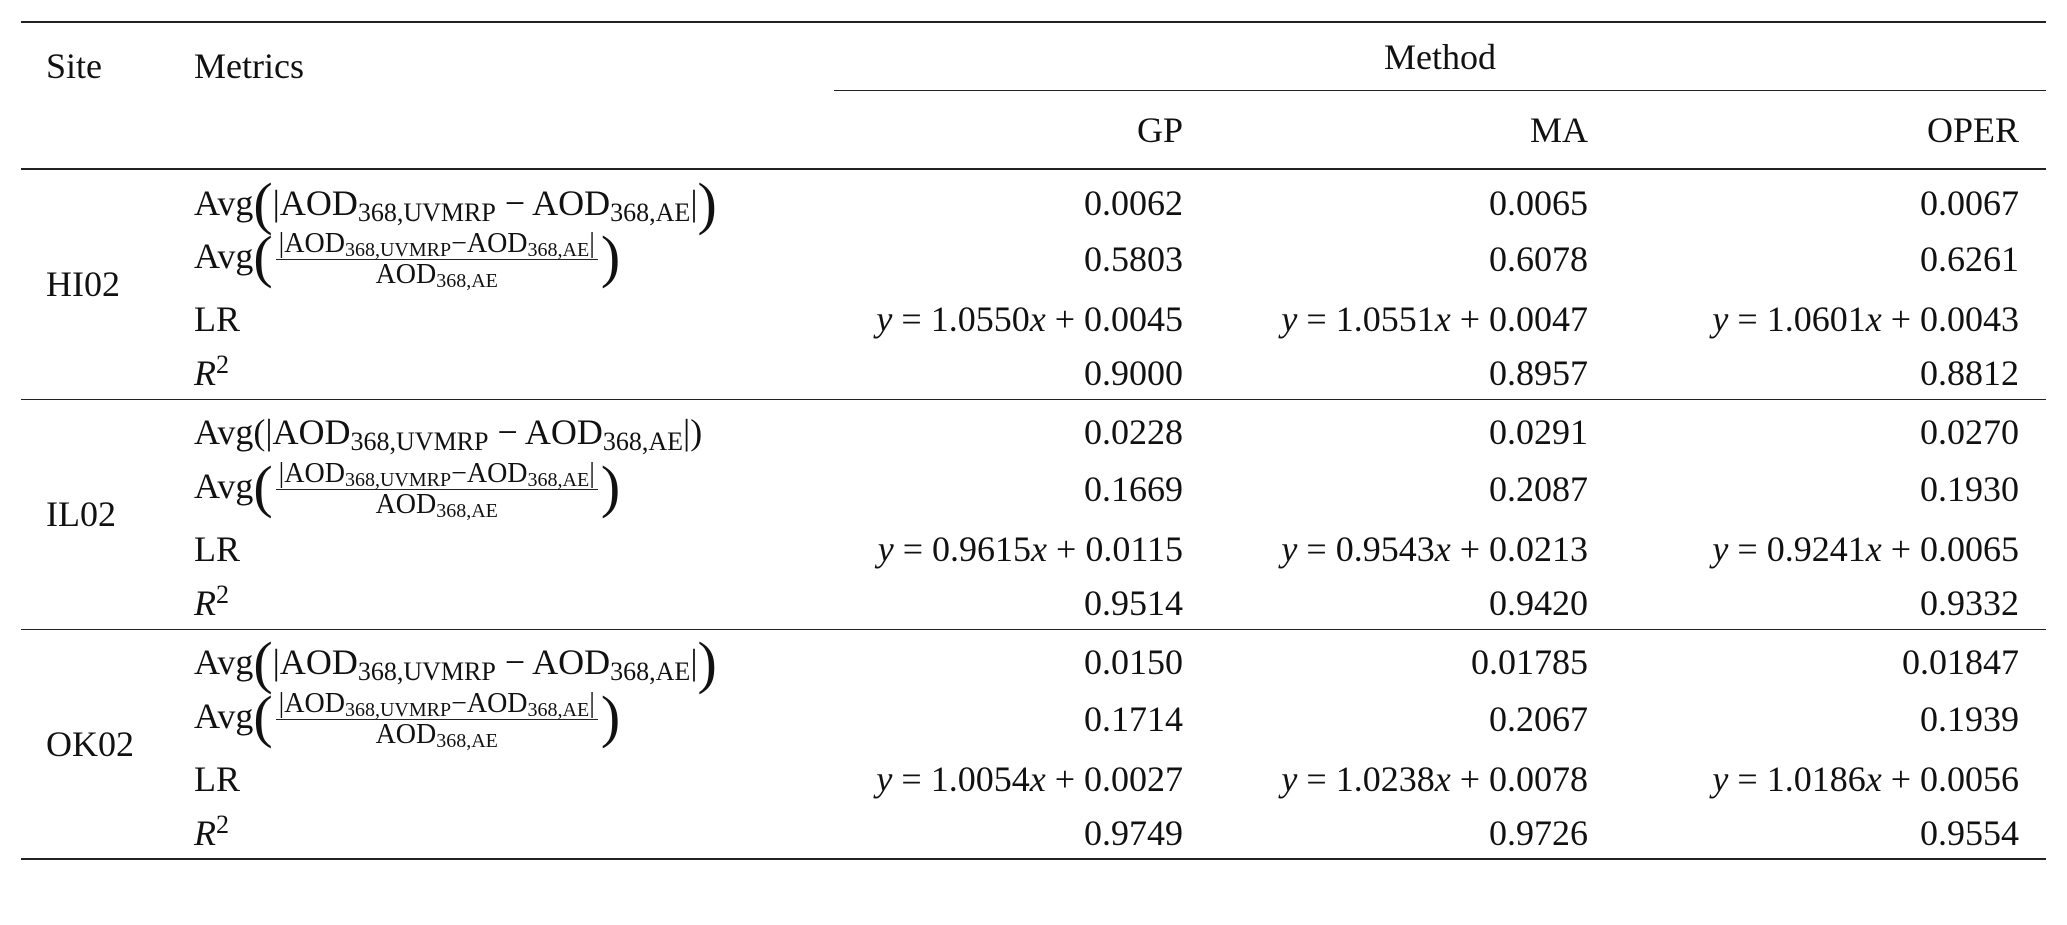 The image size is (2067, 925). I want to click on fraction: |AOD368,UVMRP−AOD368,AE| AOD 368,AE, so click(436, 259).